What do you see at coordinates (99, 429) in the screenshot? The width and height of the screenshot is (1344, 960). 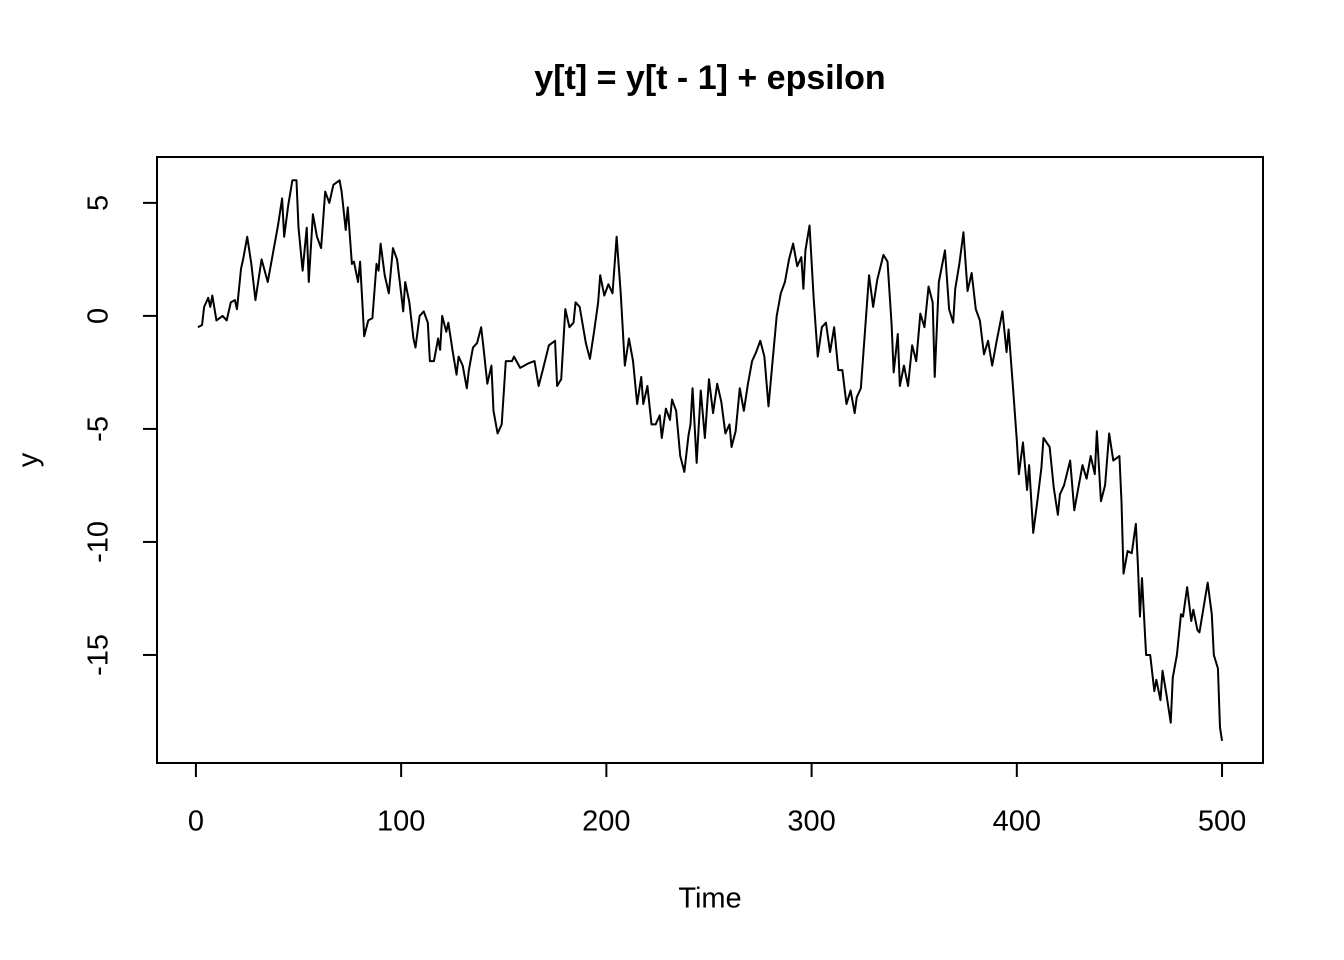 I see `y-tick-label: -5` at bounding box center [99, 429].